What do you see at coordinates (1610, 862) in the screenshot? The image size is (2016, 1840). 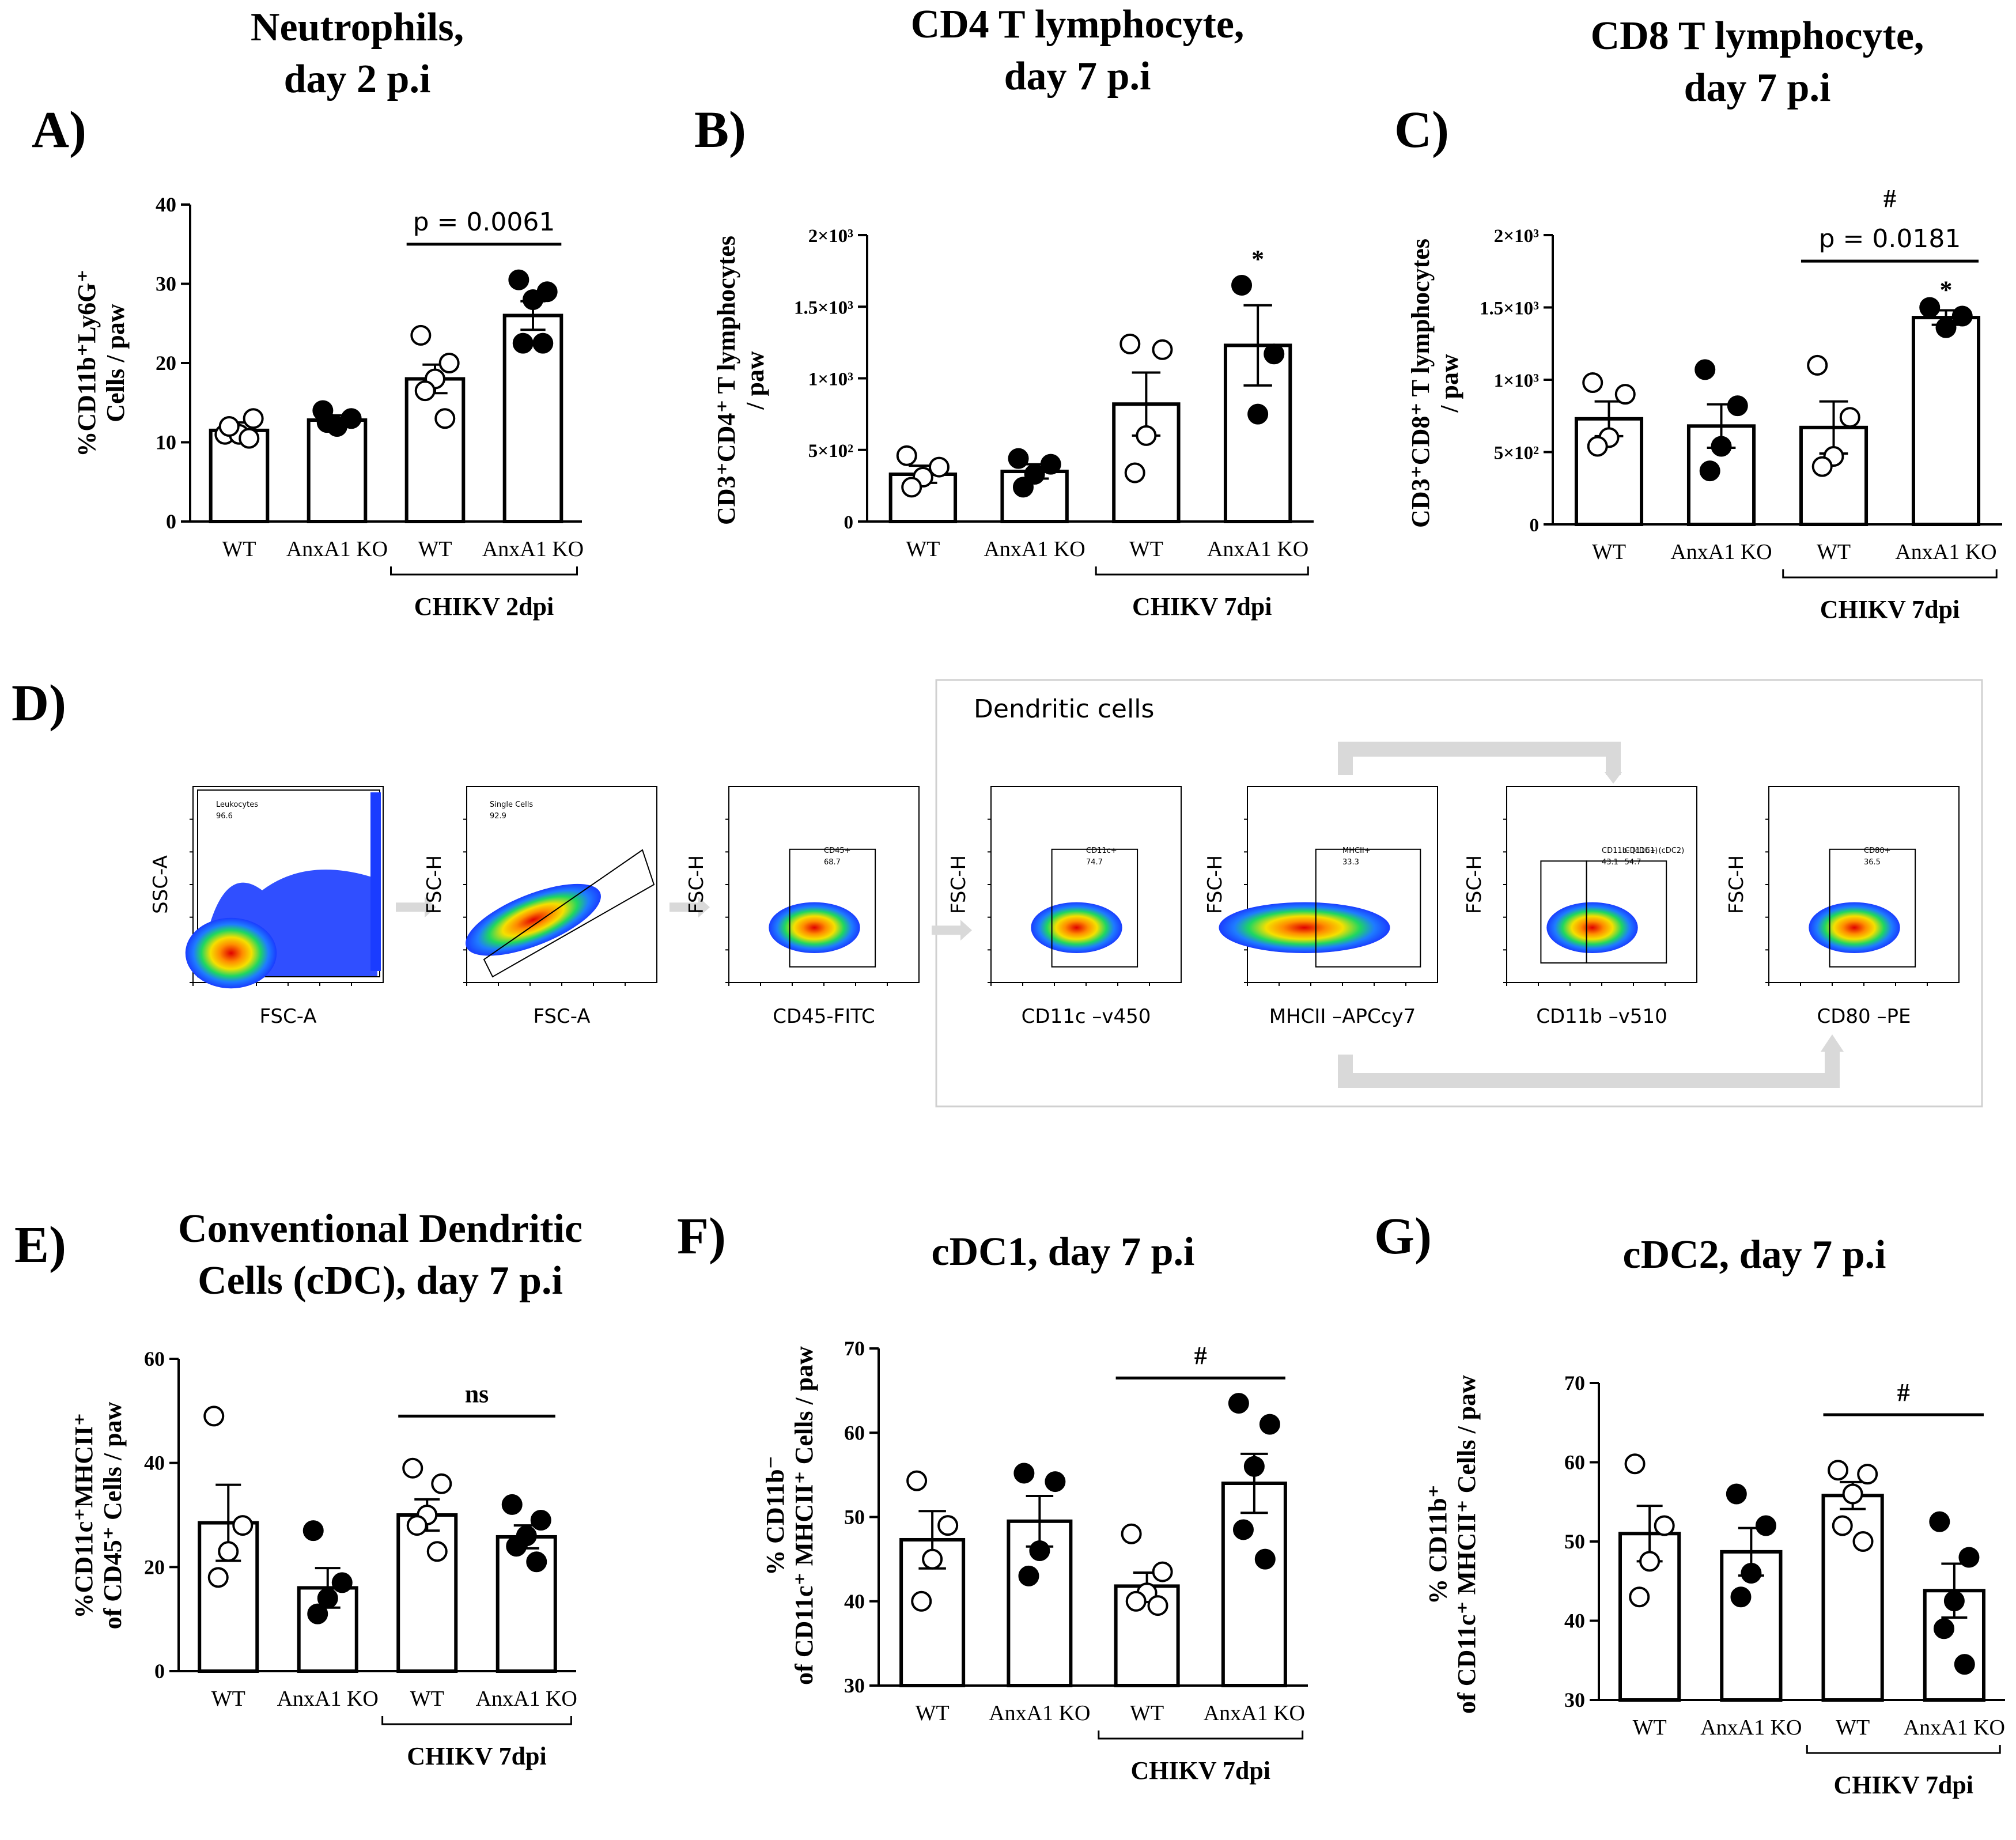 I see `gate-value: 43.1` at bounding box center [1610, 862].